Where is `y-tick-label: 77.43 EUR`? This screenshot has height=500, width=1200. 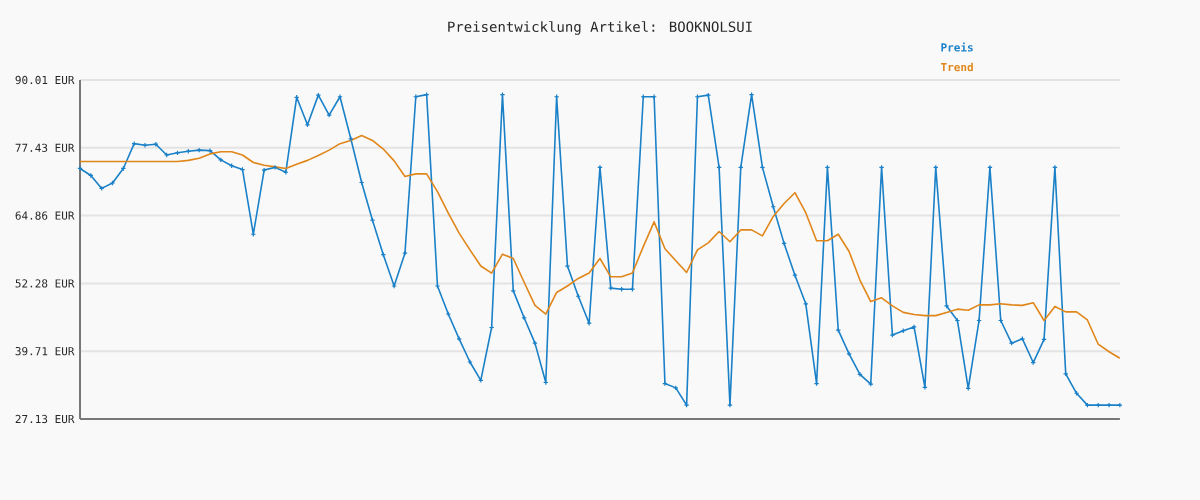 y-tick-label: 77.43 EUR is located at coordinates (45, 147).